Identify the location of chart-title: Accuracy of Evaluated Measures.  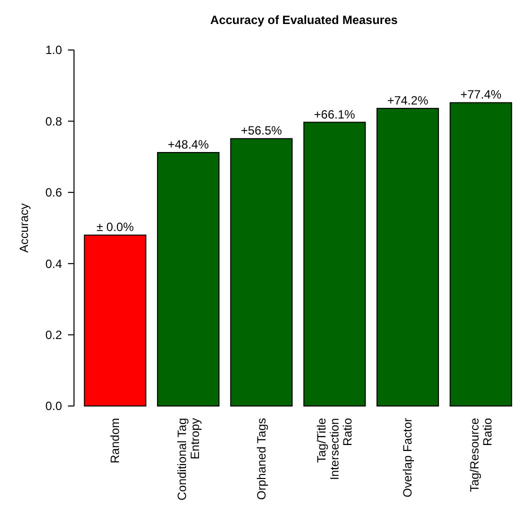
(304, 20).